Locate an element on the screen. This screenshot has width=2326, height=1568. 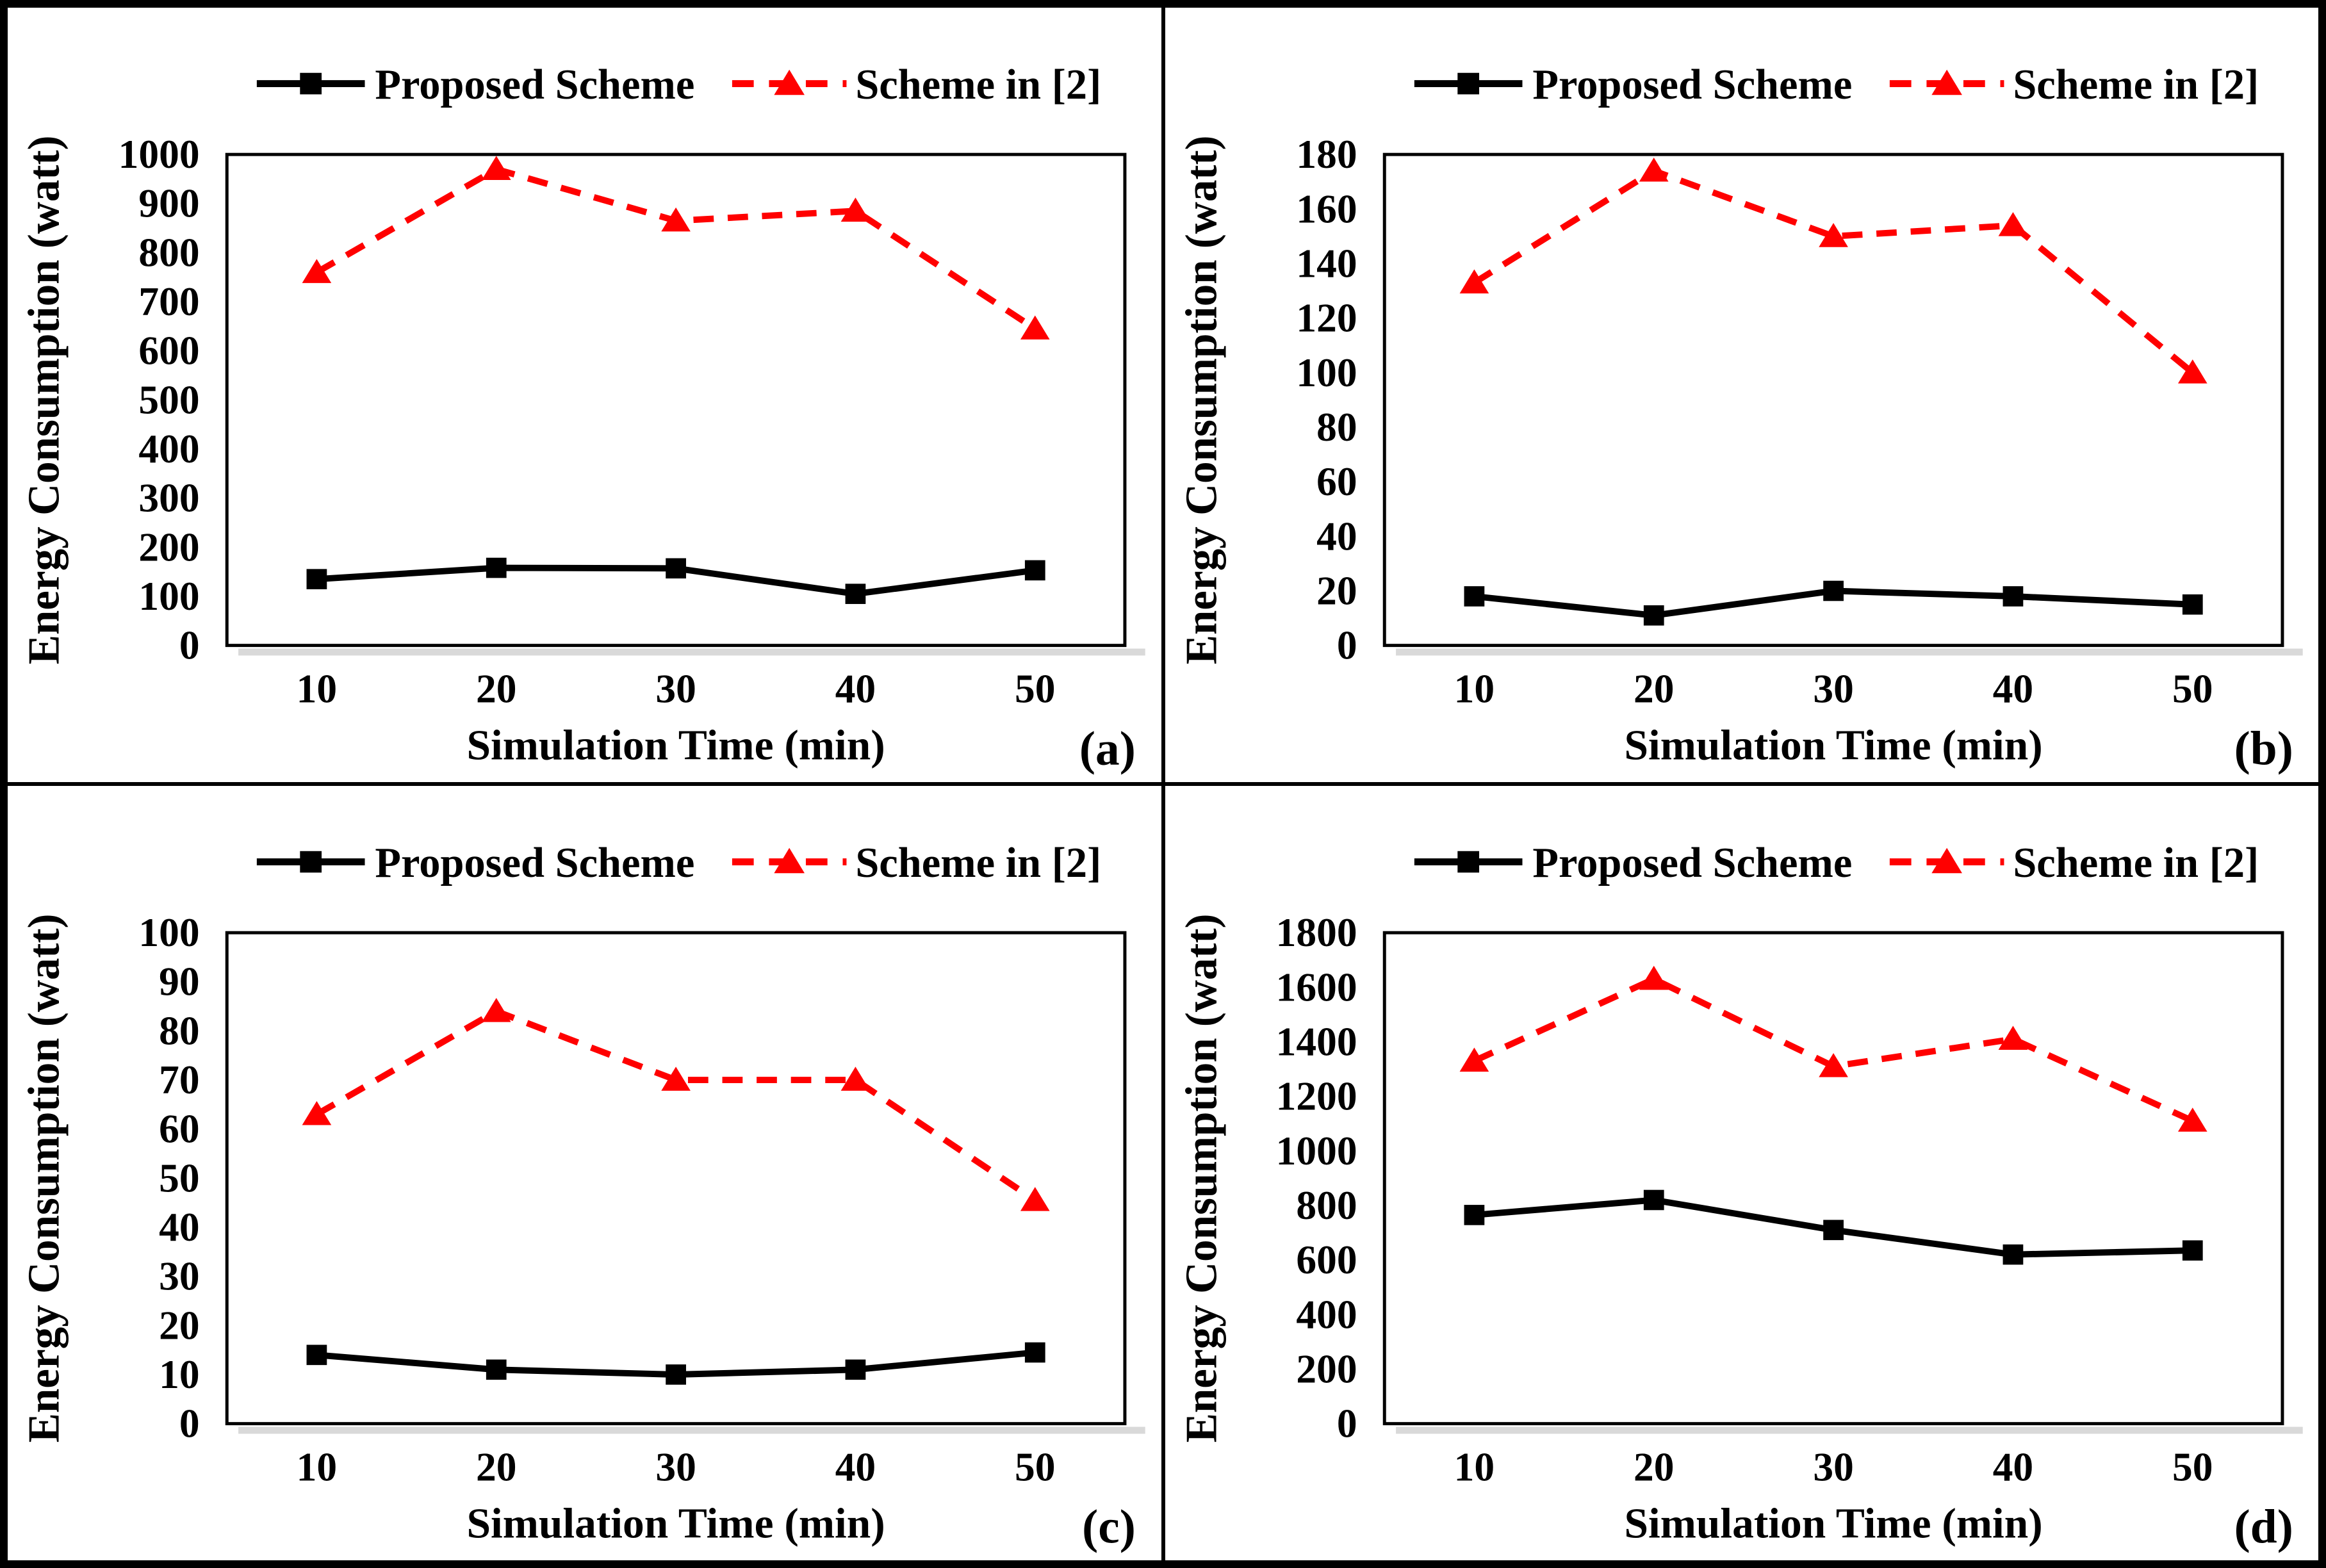
y-tick-label: 180 is located at coordinates (1326, 154).